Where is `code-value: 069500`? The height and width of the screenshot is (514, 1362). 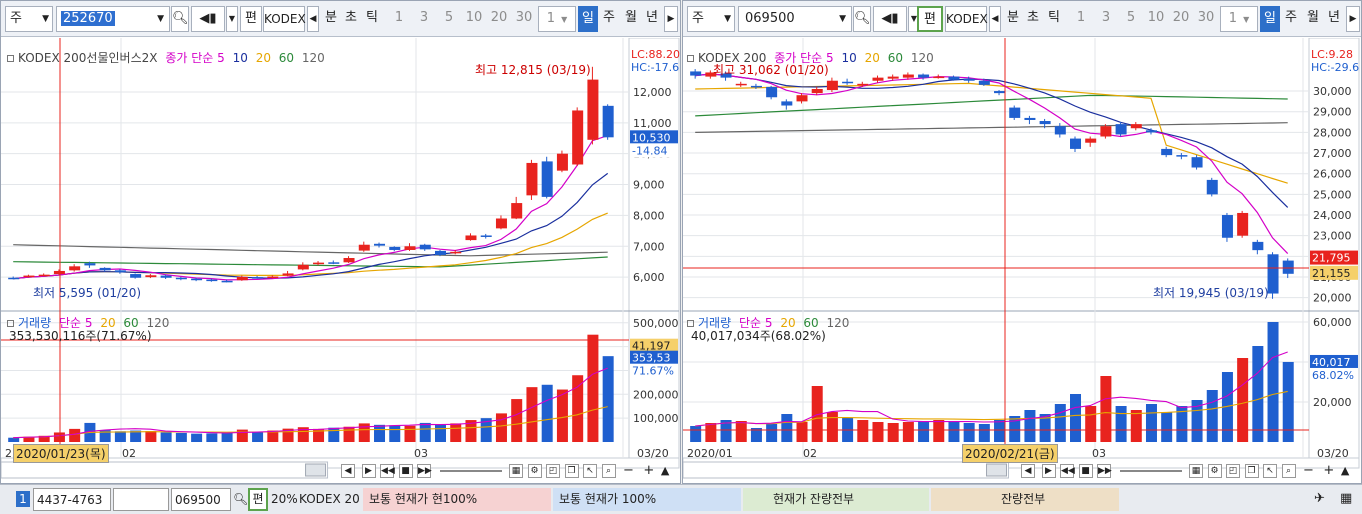 code-value: 069500 is located at coordinates (770, 18).